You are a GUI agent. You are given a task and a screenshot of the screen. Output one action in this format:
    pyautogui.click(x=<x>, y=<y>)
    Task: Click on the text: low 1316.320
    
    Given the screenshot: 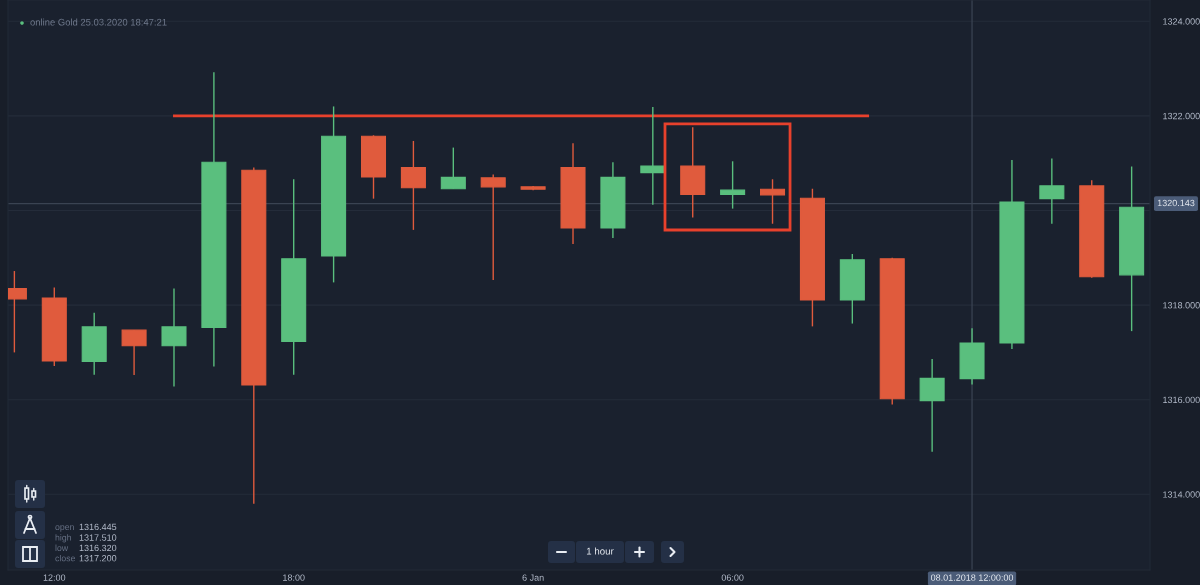 What is the action you would take?
    pyautogui.click(x=86, y=548)
    